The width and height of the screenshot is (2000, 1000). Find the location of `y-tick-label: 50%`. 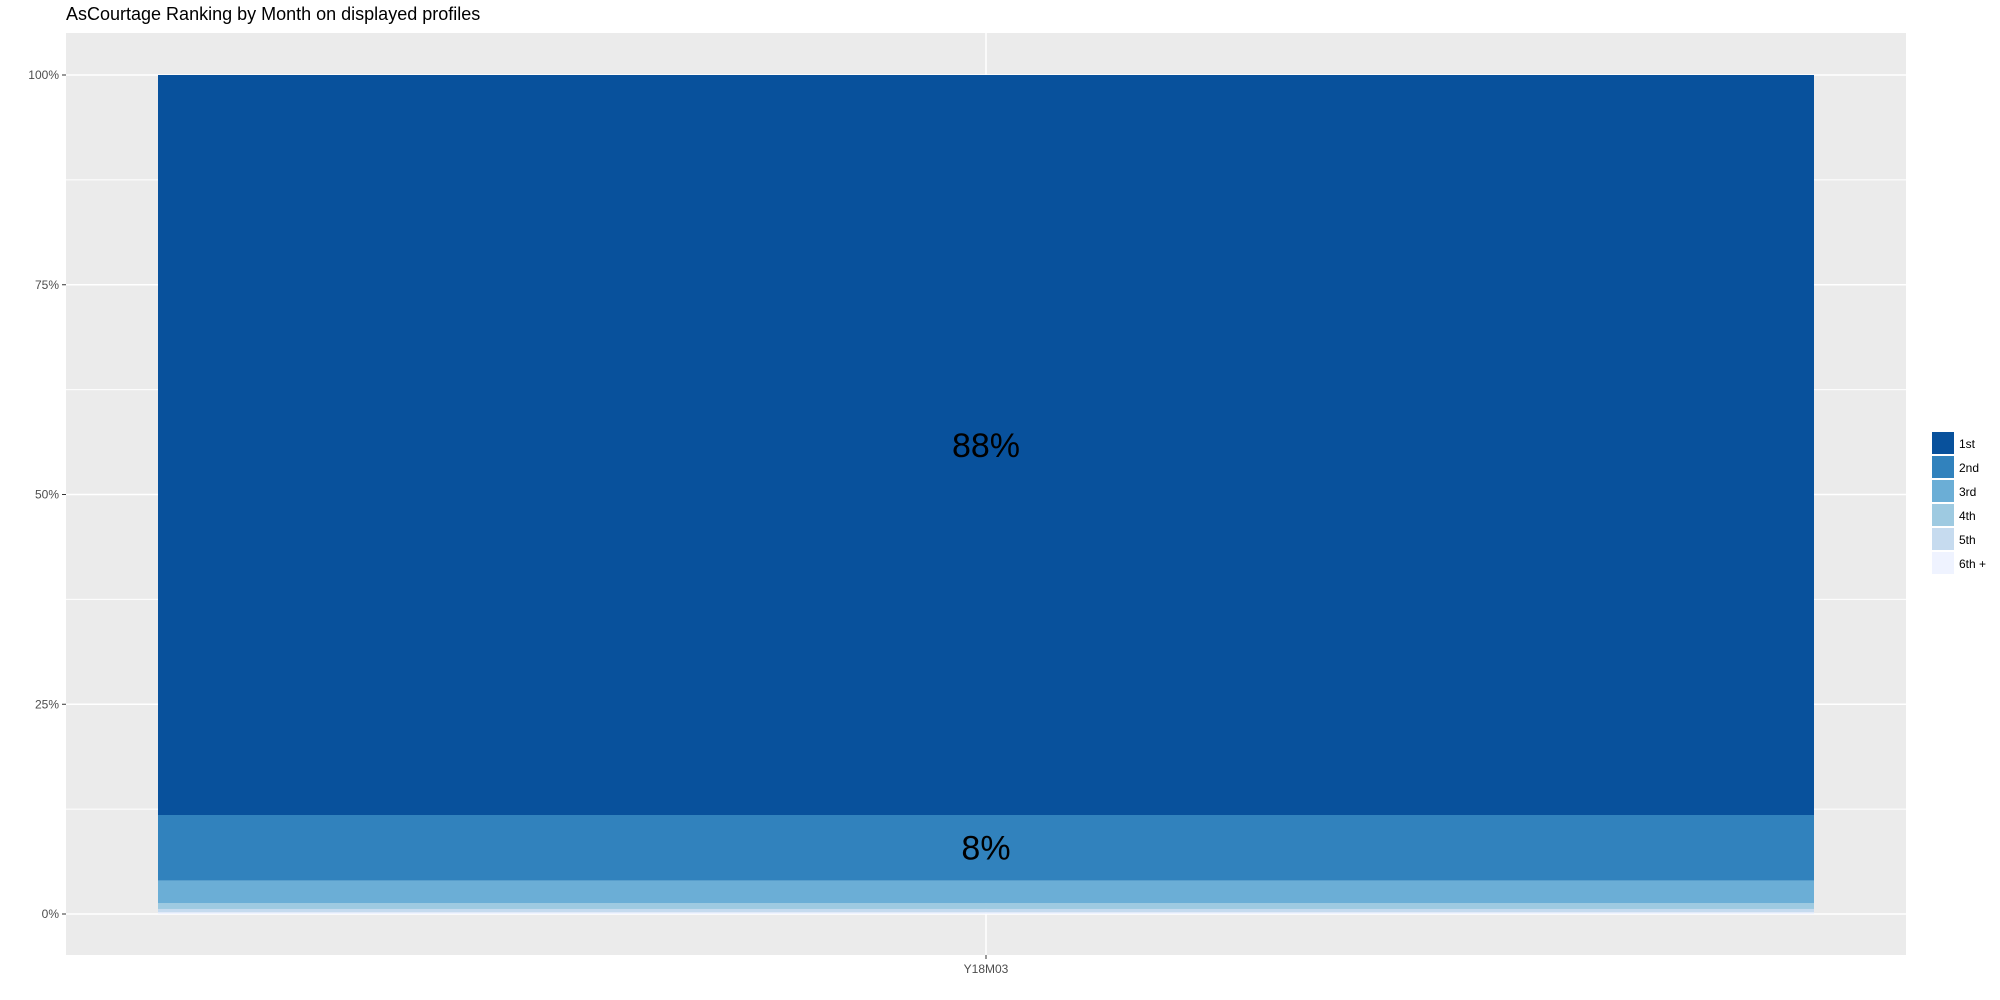

y-tick-label: 50% is located at coordinates (47, 495).